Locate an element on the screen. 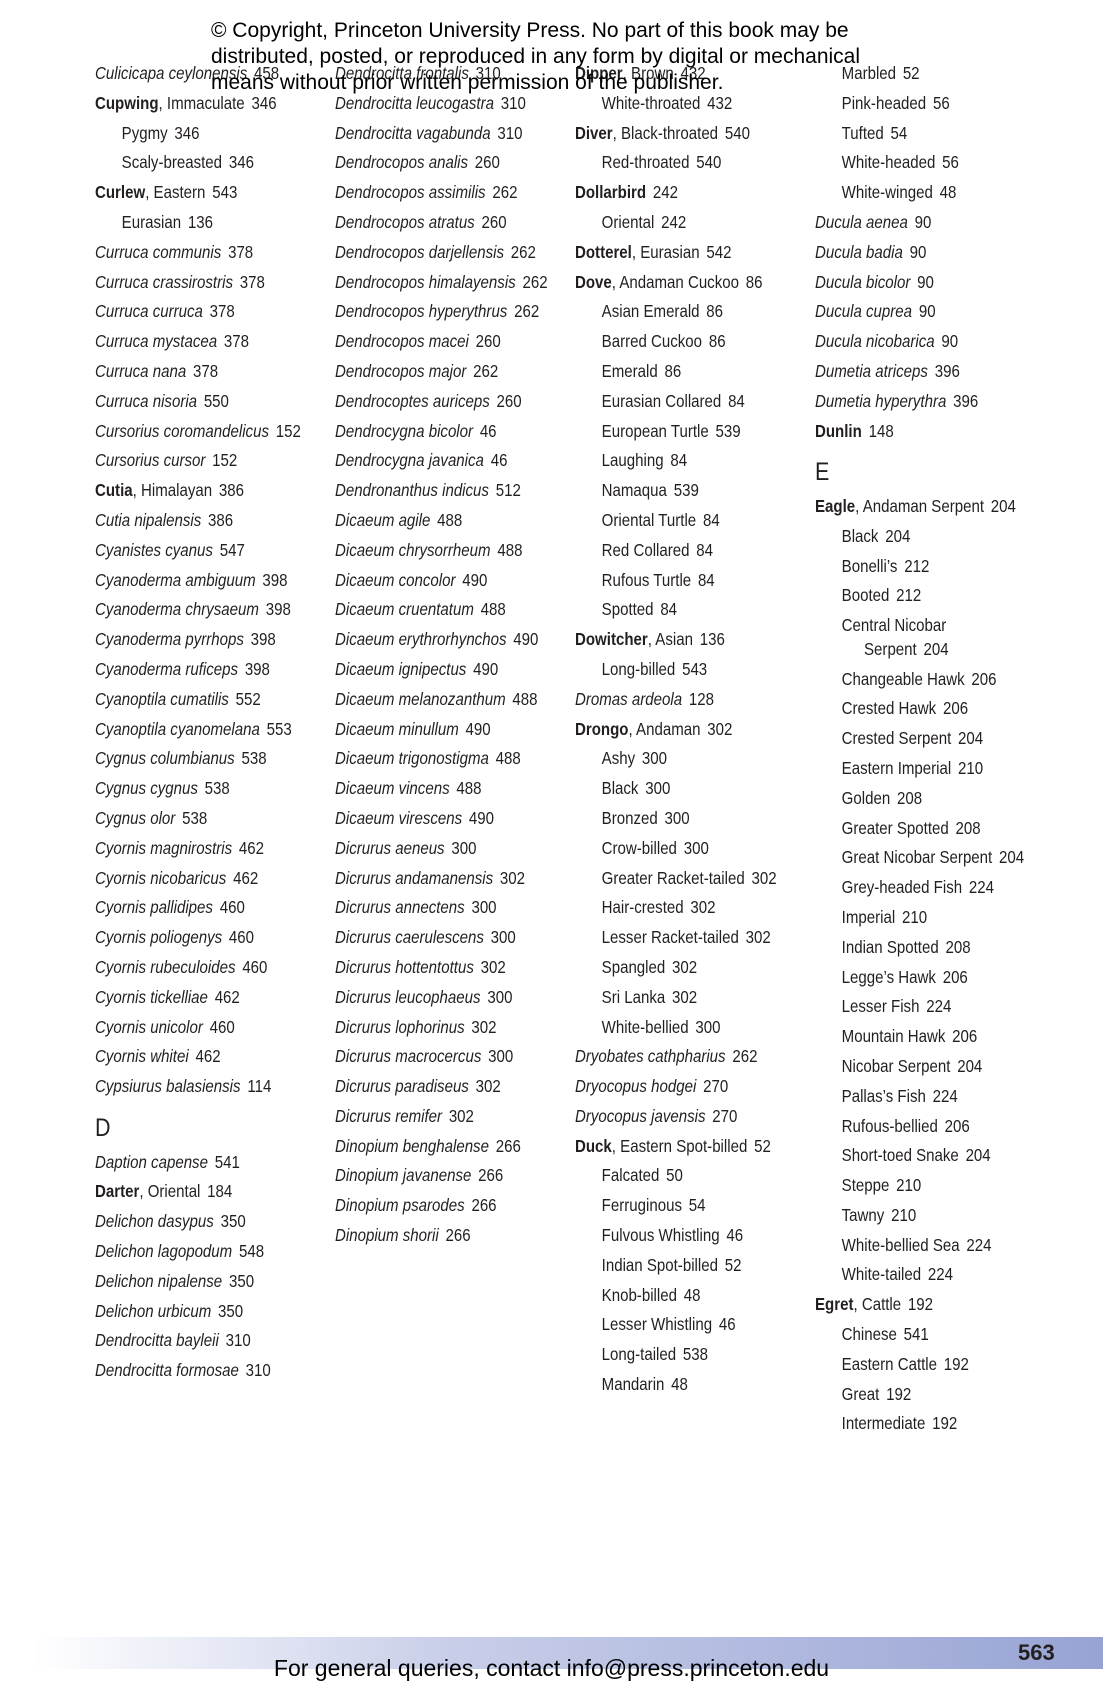  page-ref: 128 is located at coordinates (701, 698).